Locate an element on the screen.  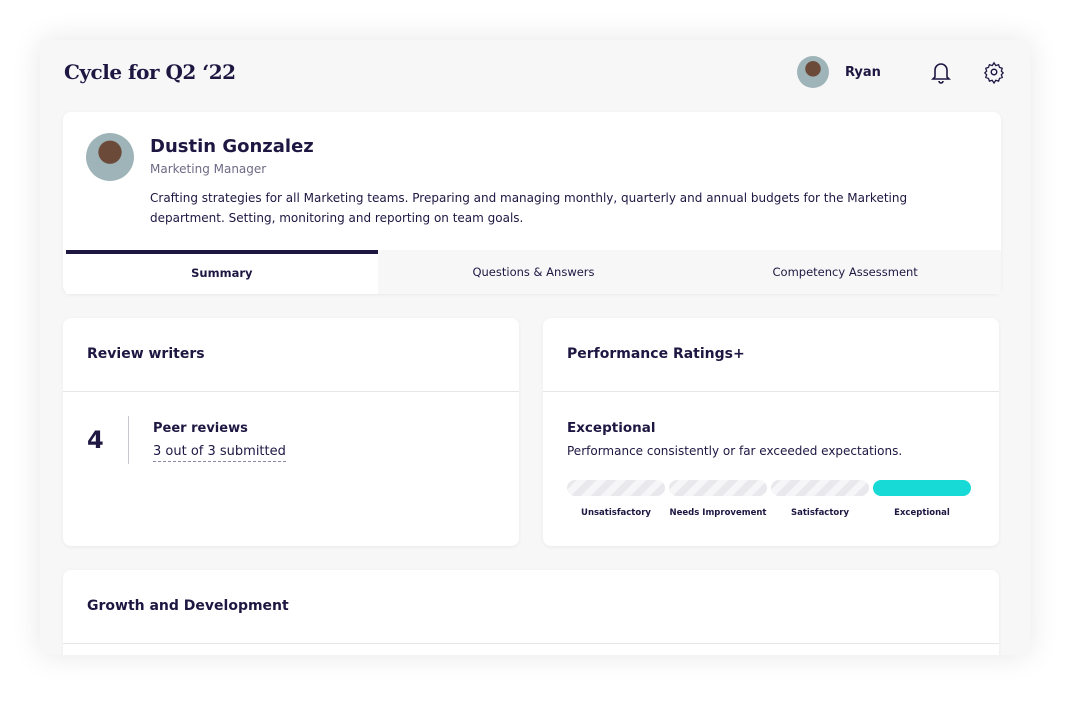
rating-title: Exceptional is located at coordinates (611, 428).